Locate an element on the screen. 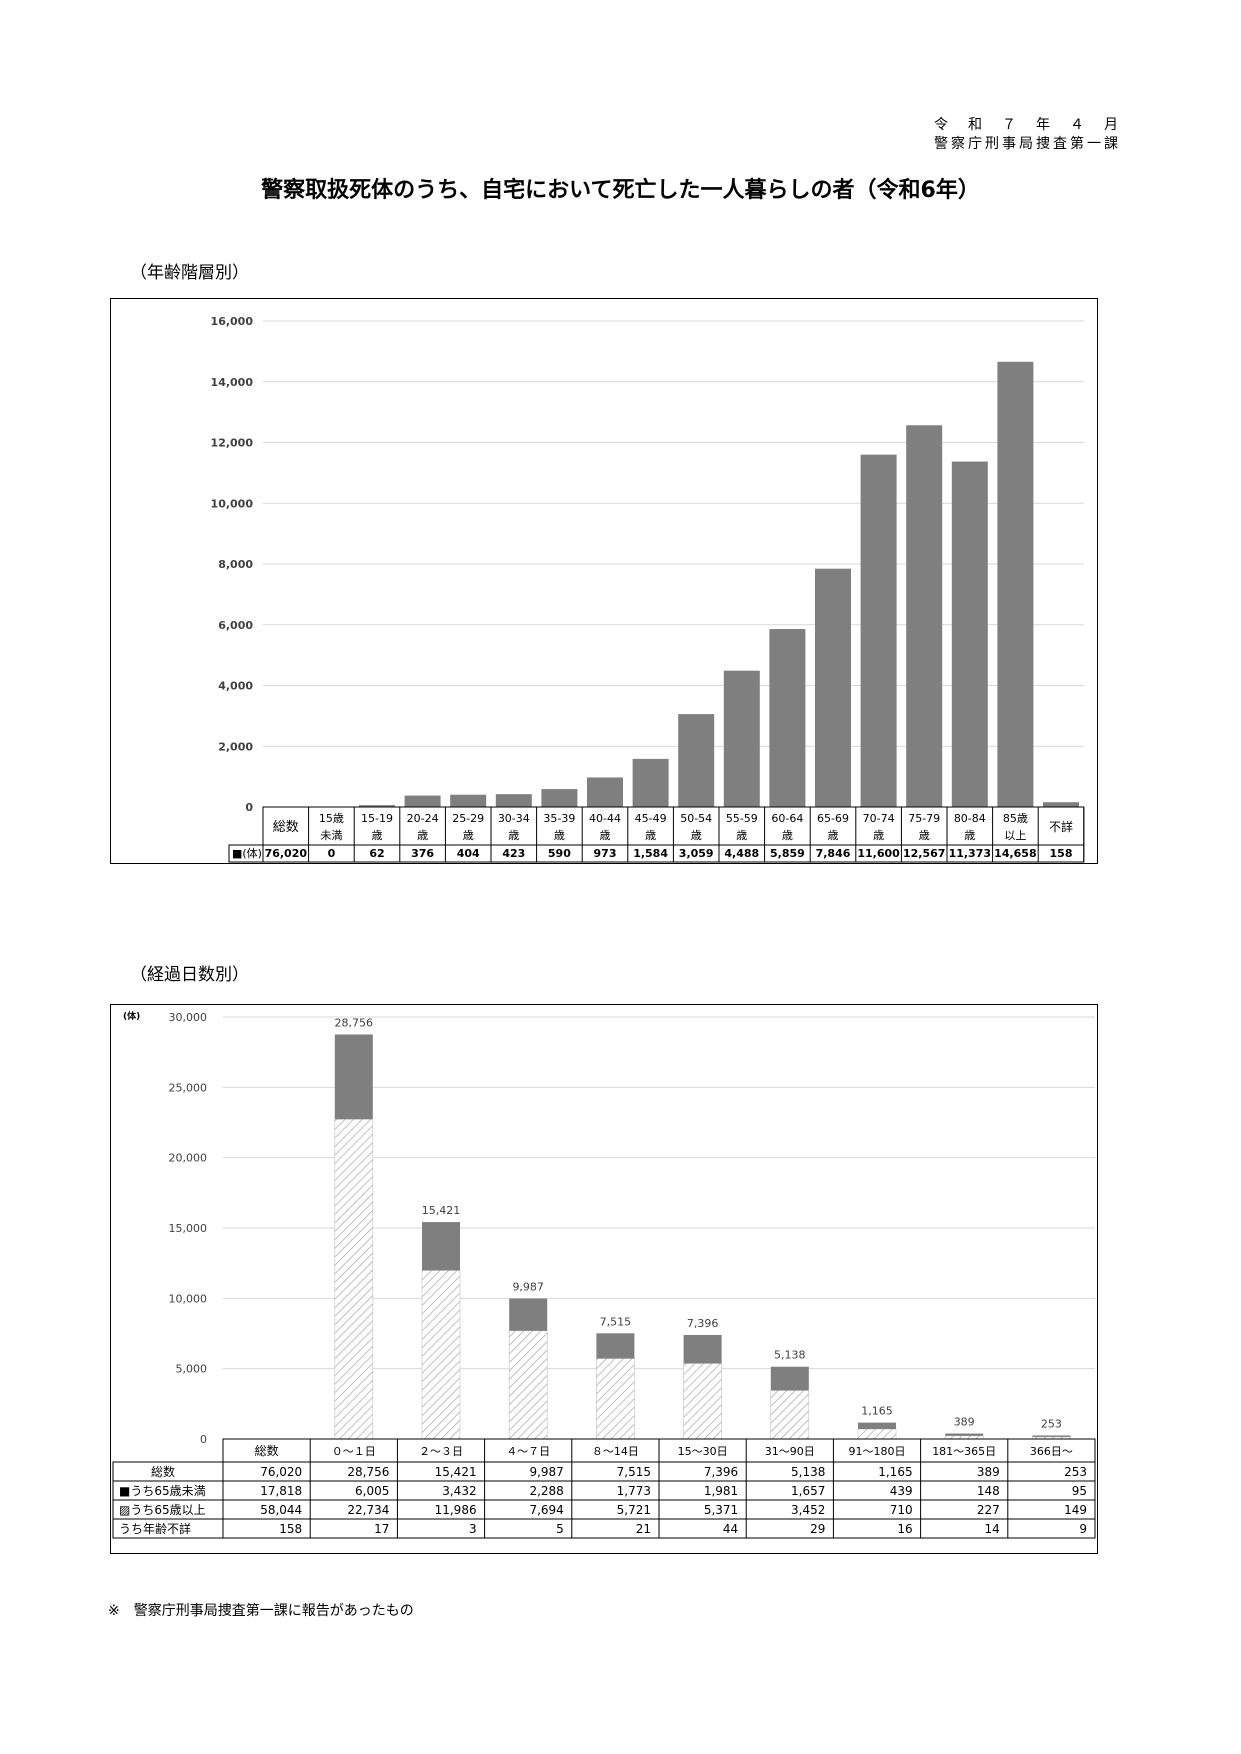  bar-total-label: 389 is located at coordinates (964, 1422).